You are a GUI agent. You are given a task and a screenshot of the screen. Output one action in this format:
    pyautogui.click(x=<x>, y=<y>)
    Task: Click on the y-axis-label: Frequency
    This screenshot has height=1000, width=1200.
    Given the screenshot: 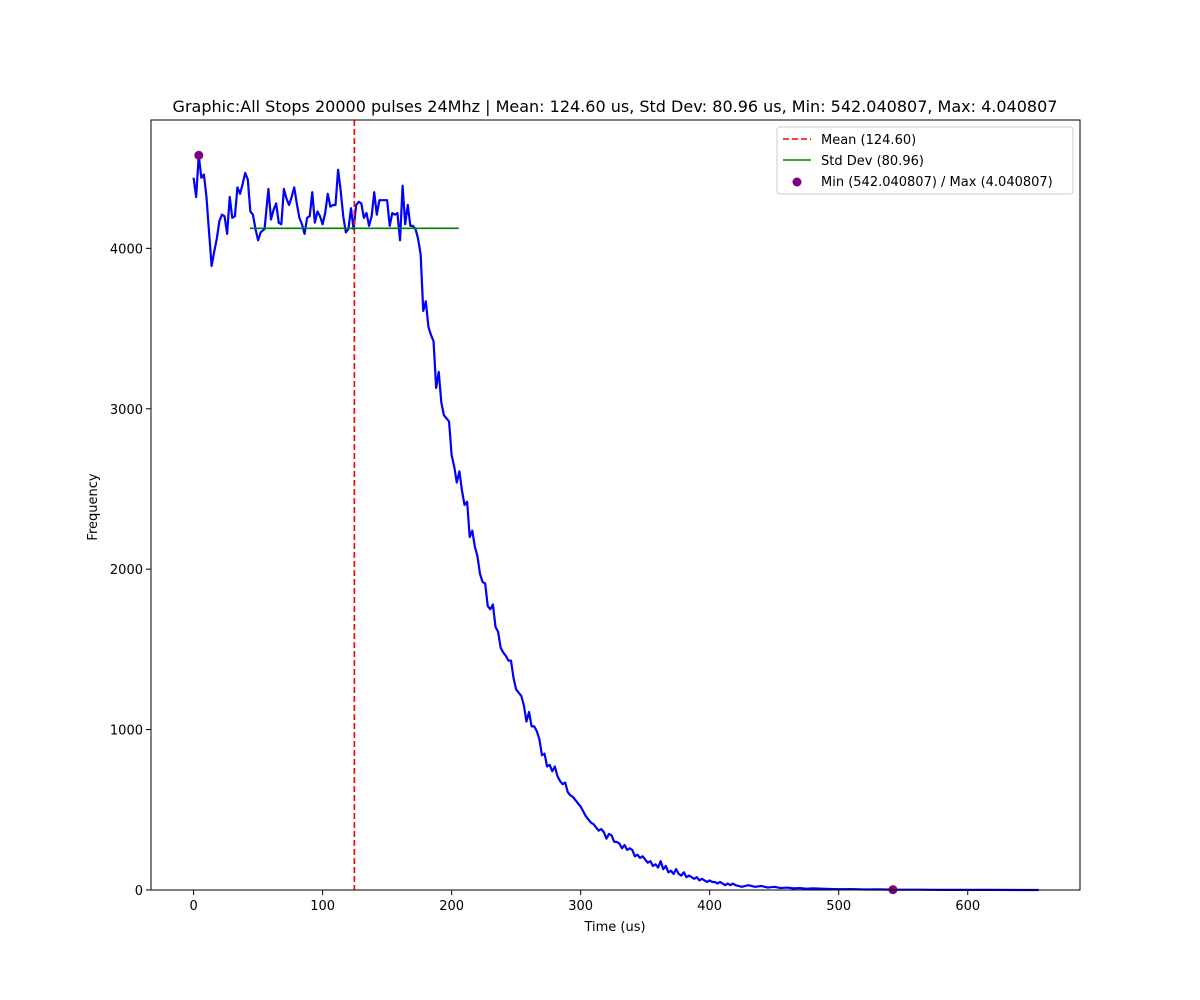 What is the action you would take?
    pyautogui.click(x=93, y=506)
    